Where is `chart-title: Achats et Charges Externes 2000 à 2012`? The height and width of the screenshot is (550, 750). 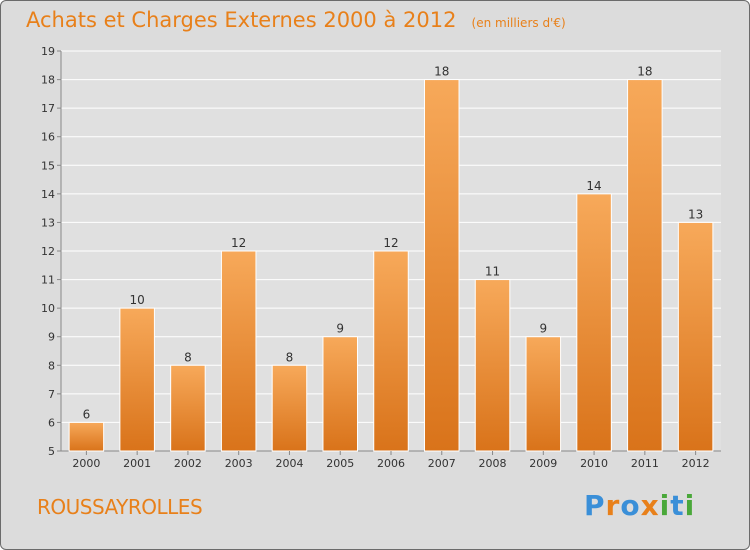 chart-title: Achats et Charges Externes 2000 à 2012 is located at coordinates (241, 20).